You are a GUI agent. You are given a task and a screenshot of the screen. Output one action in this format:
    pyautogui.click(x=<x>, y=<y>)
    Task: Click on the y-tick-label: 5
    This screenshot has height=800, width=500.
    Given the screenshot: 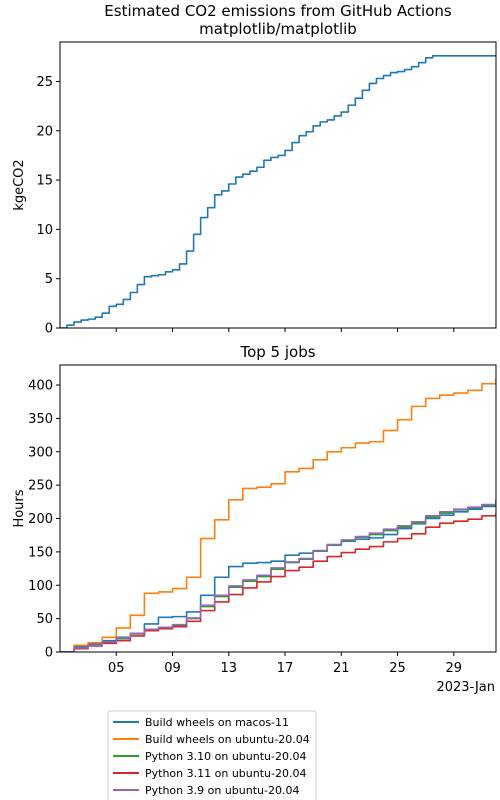 What is the action you would take?
    pyautogui.click(x=49, y=279)
    